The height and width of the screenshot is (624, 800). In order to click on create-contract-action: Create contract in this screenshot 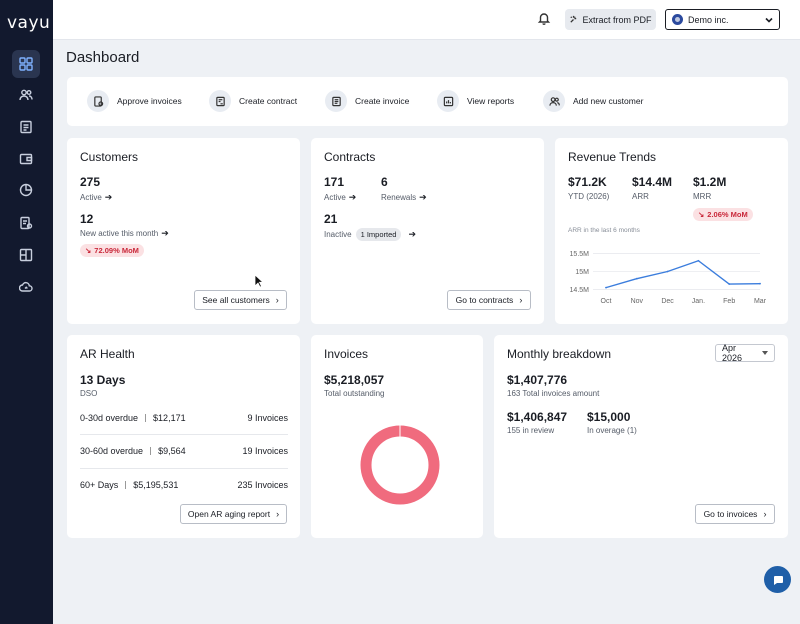, I will do `click(253, 101)`.